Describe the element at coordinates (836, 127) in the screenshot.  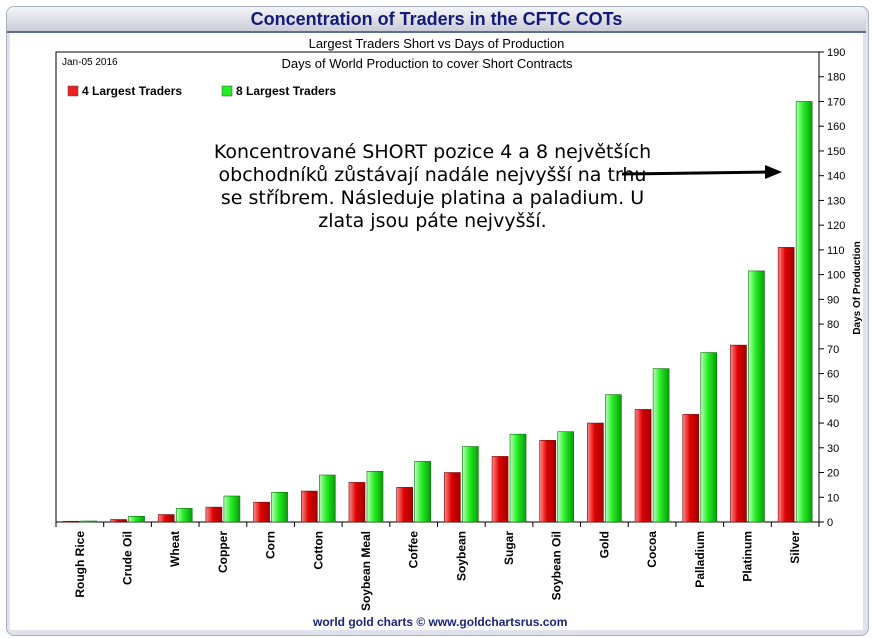
I see `y-tick-label: 160` at that location.